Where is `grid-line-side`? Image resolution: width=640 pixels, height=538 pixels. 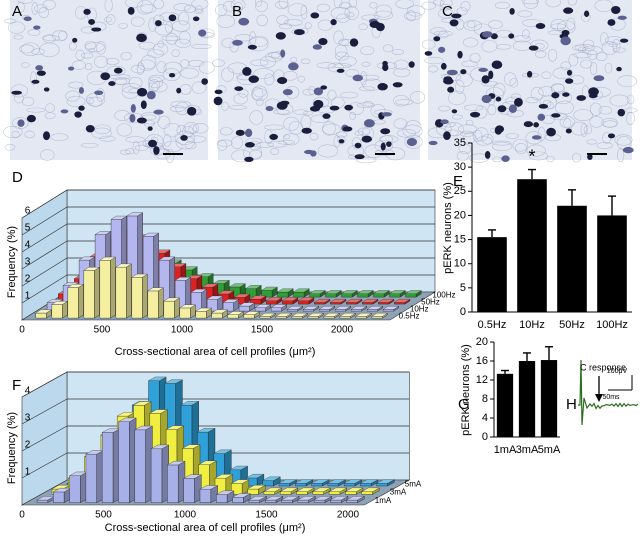 grid-line-side is located at coordinates (44, 204).